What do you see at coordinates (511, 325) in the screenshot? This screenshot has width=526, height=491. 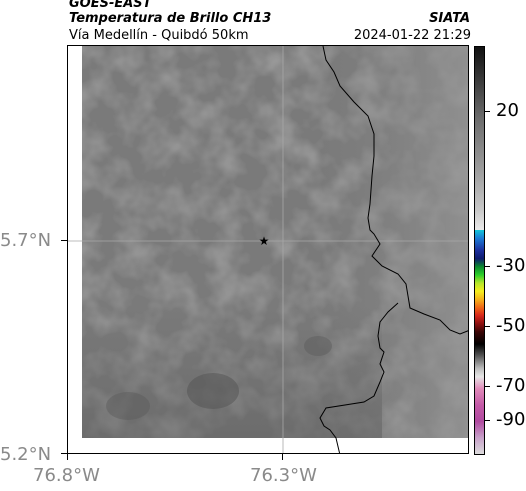 I see `colorbar-label: -50` at bounding box center [511, 325].